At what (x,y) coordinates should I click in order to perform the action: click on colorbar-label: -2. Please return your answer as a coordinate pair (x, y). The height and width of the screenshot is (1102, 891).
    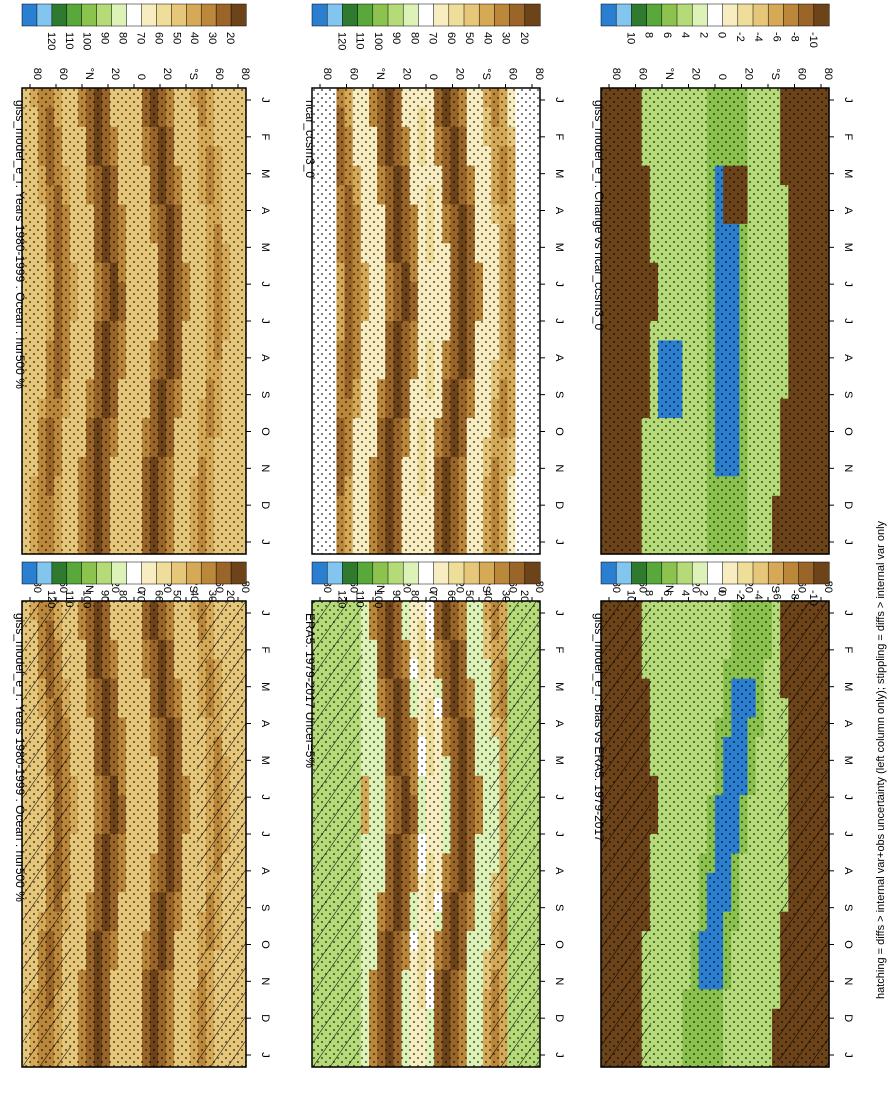
    Looking at the image, I should click on (740, 595).